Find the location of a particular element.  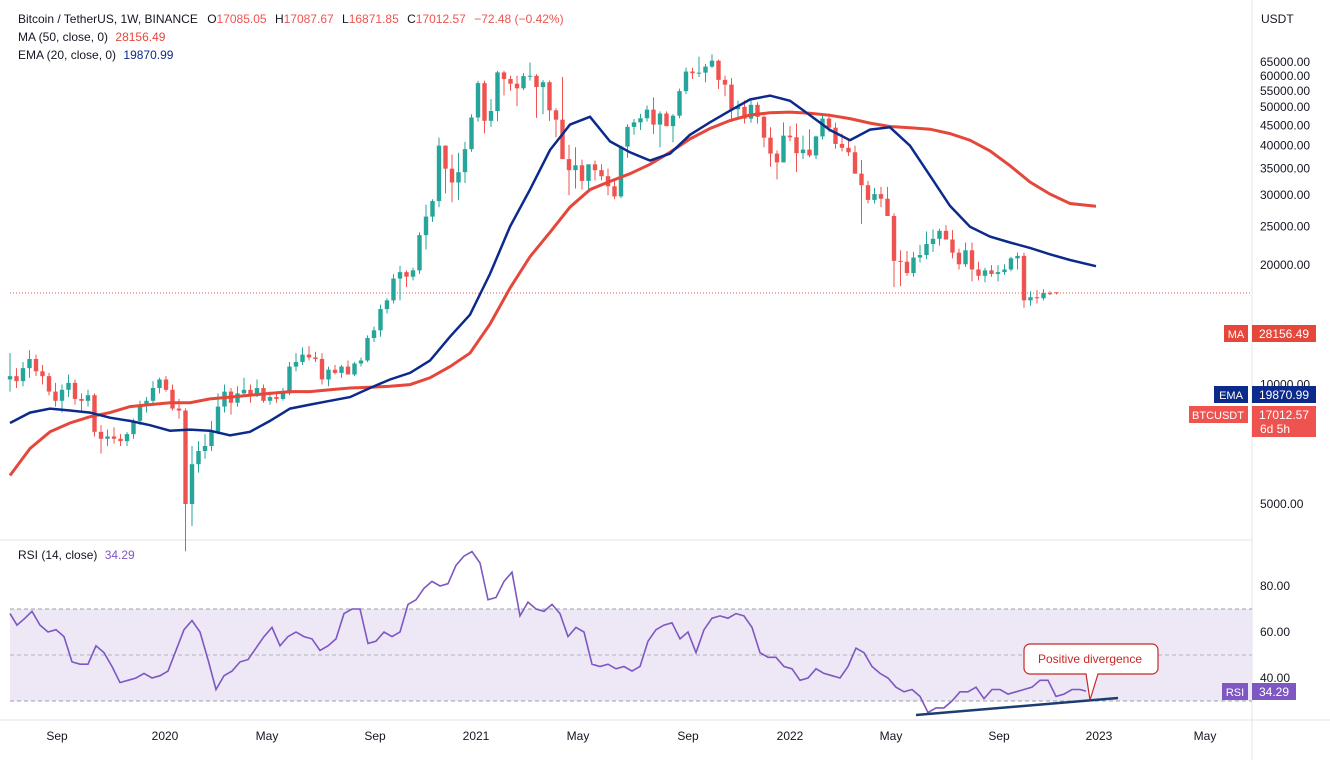

price-tick-label: 45000.00 is located at coordinates (1285, 125).